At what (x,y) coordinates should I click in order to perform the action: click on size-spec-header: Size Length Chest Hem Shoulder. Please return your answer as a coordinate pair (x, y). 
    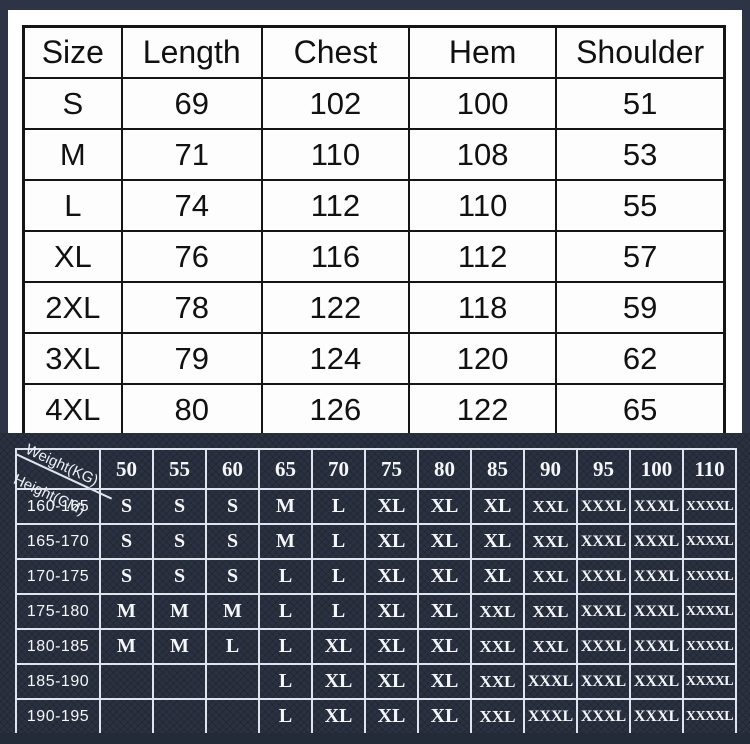
    Looking at the image, I should click on (374, 52).